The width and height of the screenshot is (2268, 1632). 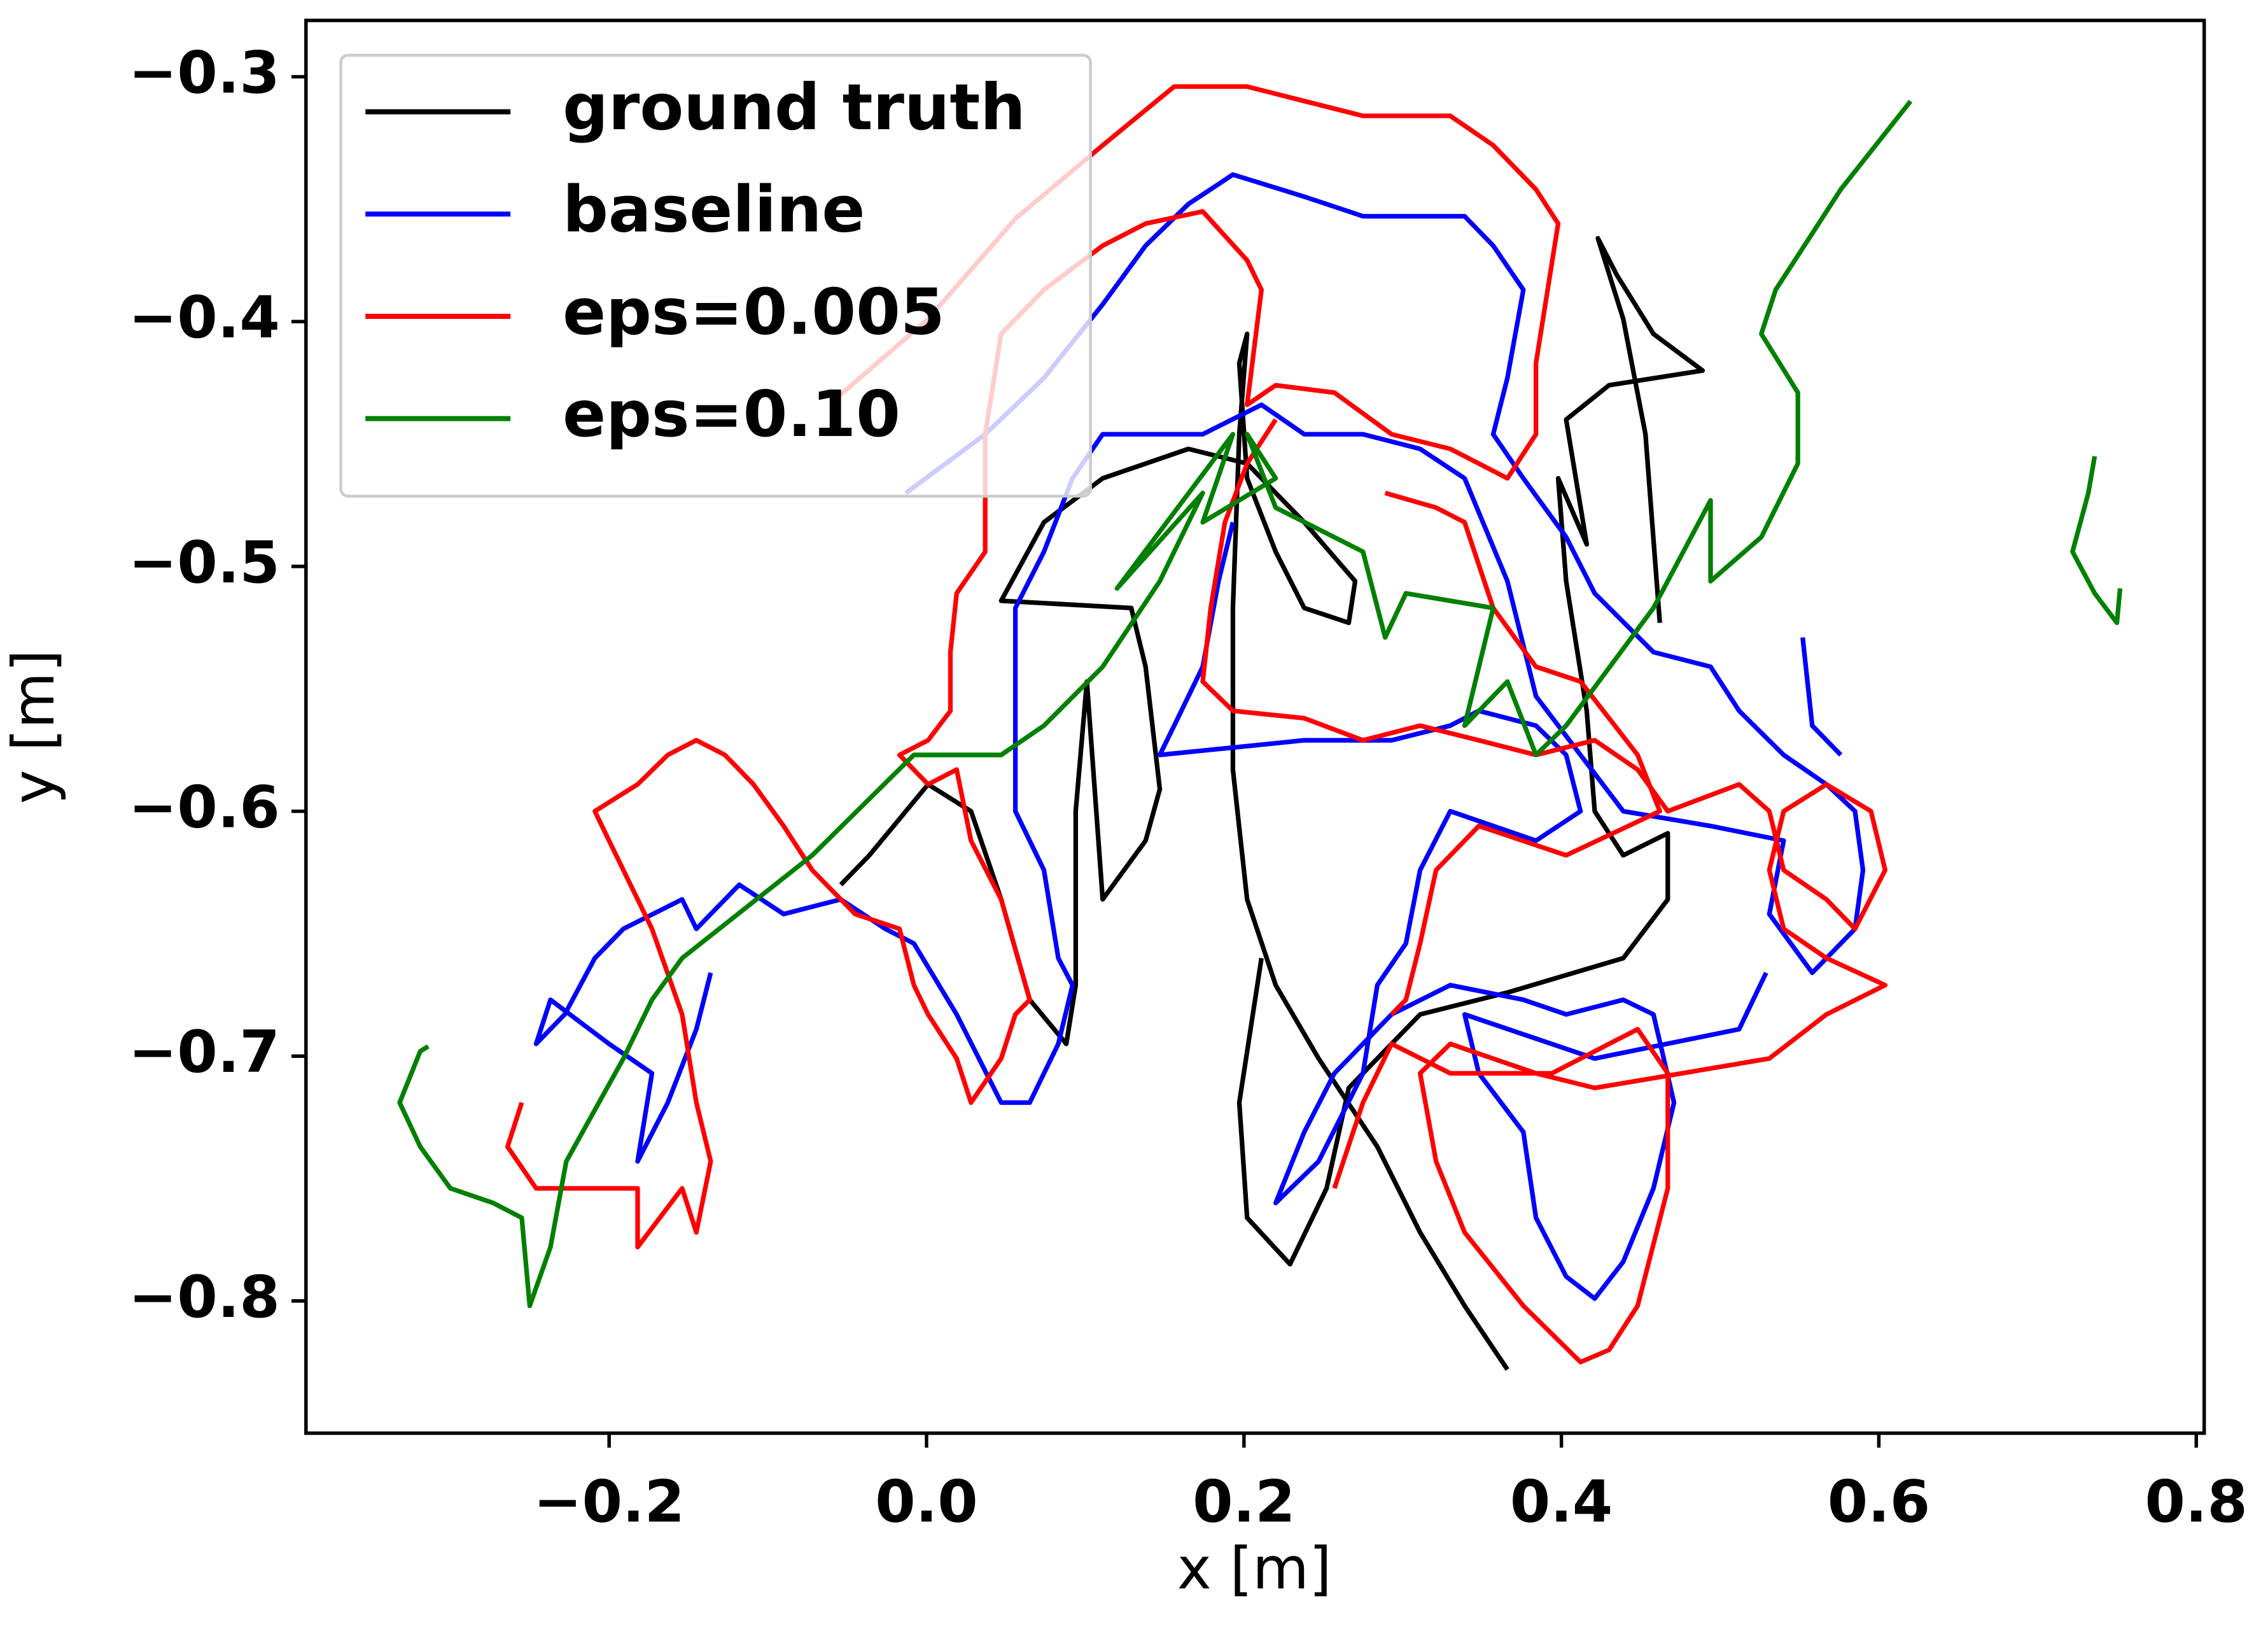 What do you see at coordinates (609, 1501) in the screenshot?
I see `x-tick-label: −0.2` at bounding box center [609, 1501].